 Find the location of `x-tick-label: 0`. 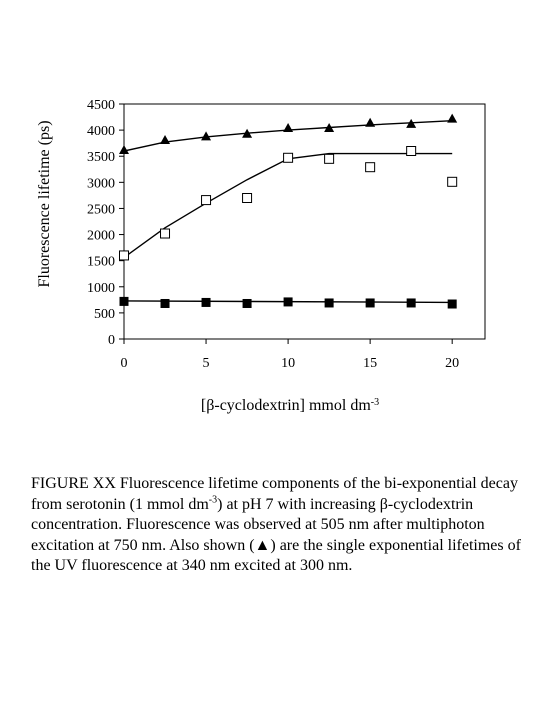

x-tick-label: 0 is located at coordinates (124, 363).